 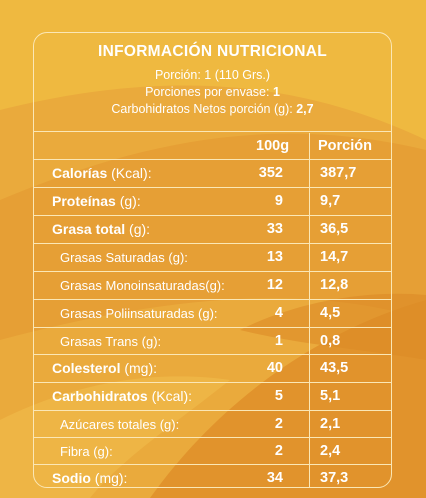 What do you see at coordinates (278, 341) in the screenshot?
I see `value-100g: 1` at bounding box center [278, 341].